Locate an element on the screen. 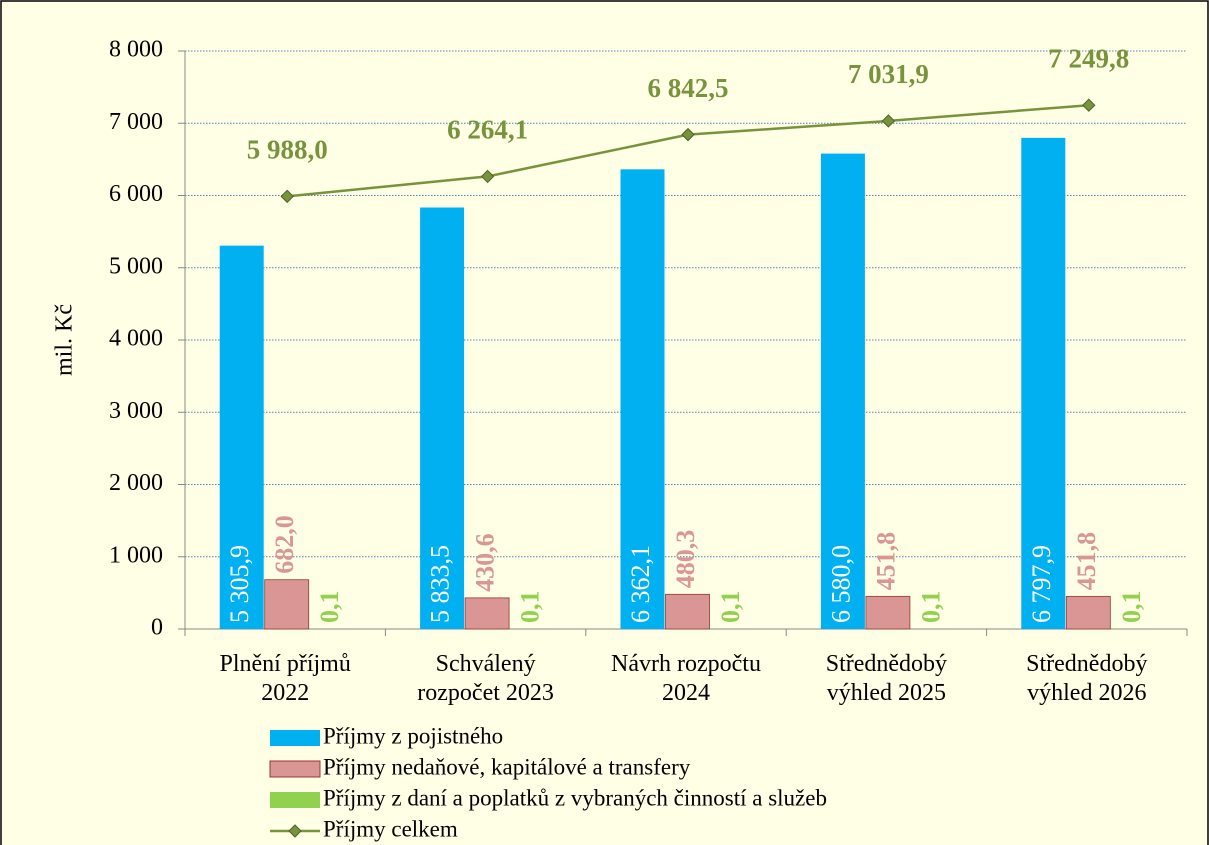  legend-label: Příjmy z pojistného is located at coordinates (413, 735).